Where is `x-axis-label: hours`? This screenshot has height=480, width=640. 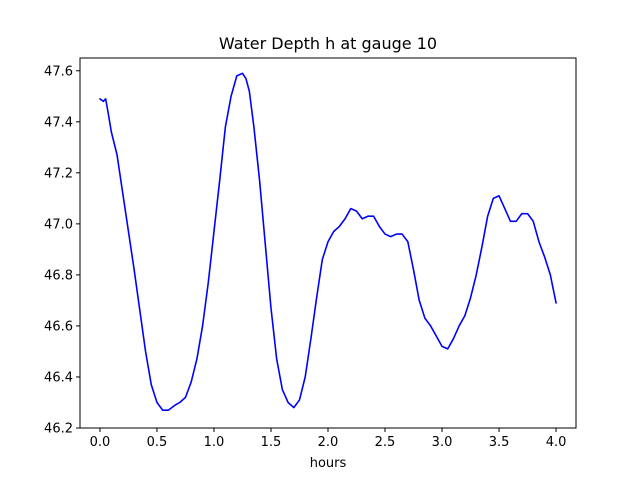 x-axis-label: hours is located at coordinates (328, 463).